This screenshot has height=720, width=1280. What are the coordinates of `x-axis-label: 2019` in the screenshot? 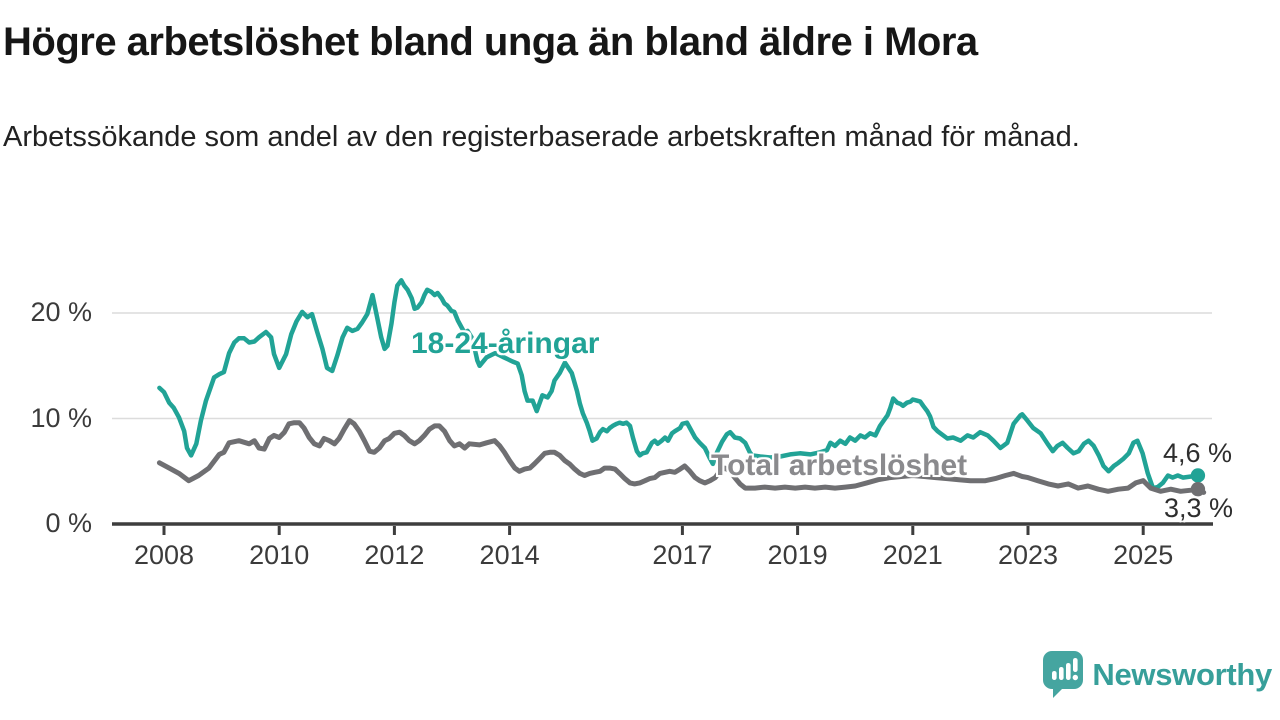 It's located at (797, 555).